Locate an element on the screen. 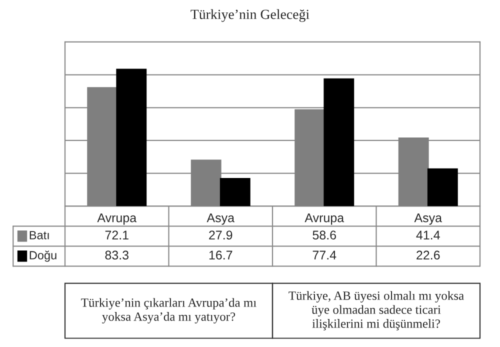 This screenshot has height=347, width=500. chart-title: Türkiye’nin Geleceği is located at coordinates (250, 15).